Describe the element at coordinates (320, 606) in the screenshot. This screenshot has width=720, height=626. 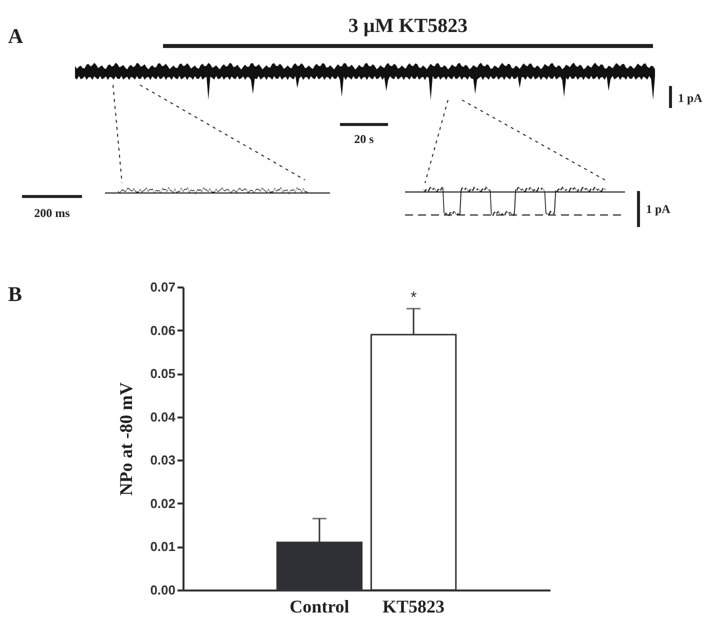
I see `x-tick-label: Control` at that location.